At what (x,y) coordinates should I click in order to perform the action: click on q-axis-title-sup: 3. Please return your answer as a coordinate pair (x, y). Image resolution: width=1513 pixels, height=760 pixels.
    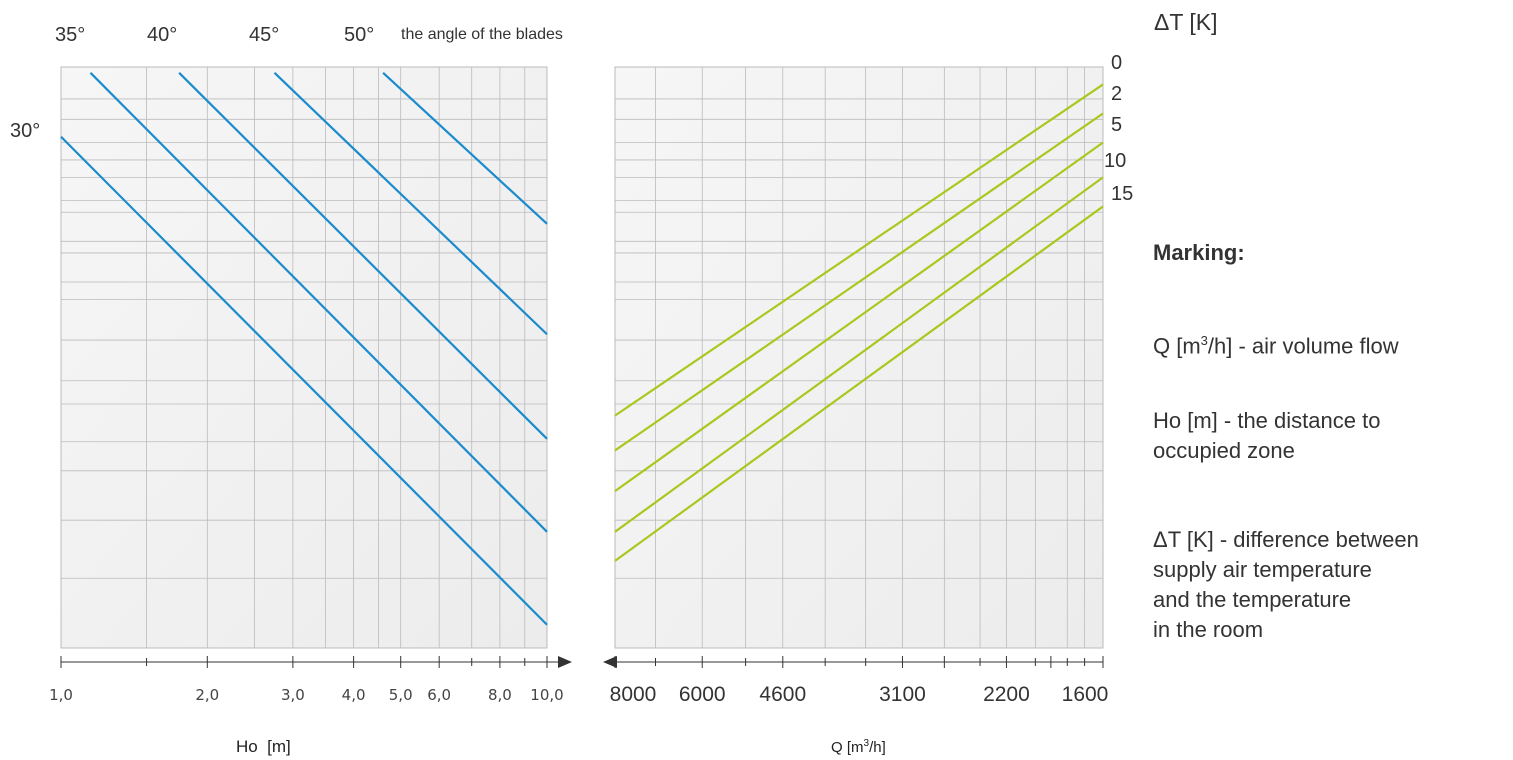
    Looking at the image, I should click on (867, 743).